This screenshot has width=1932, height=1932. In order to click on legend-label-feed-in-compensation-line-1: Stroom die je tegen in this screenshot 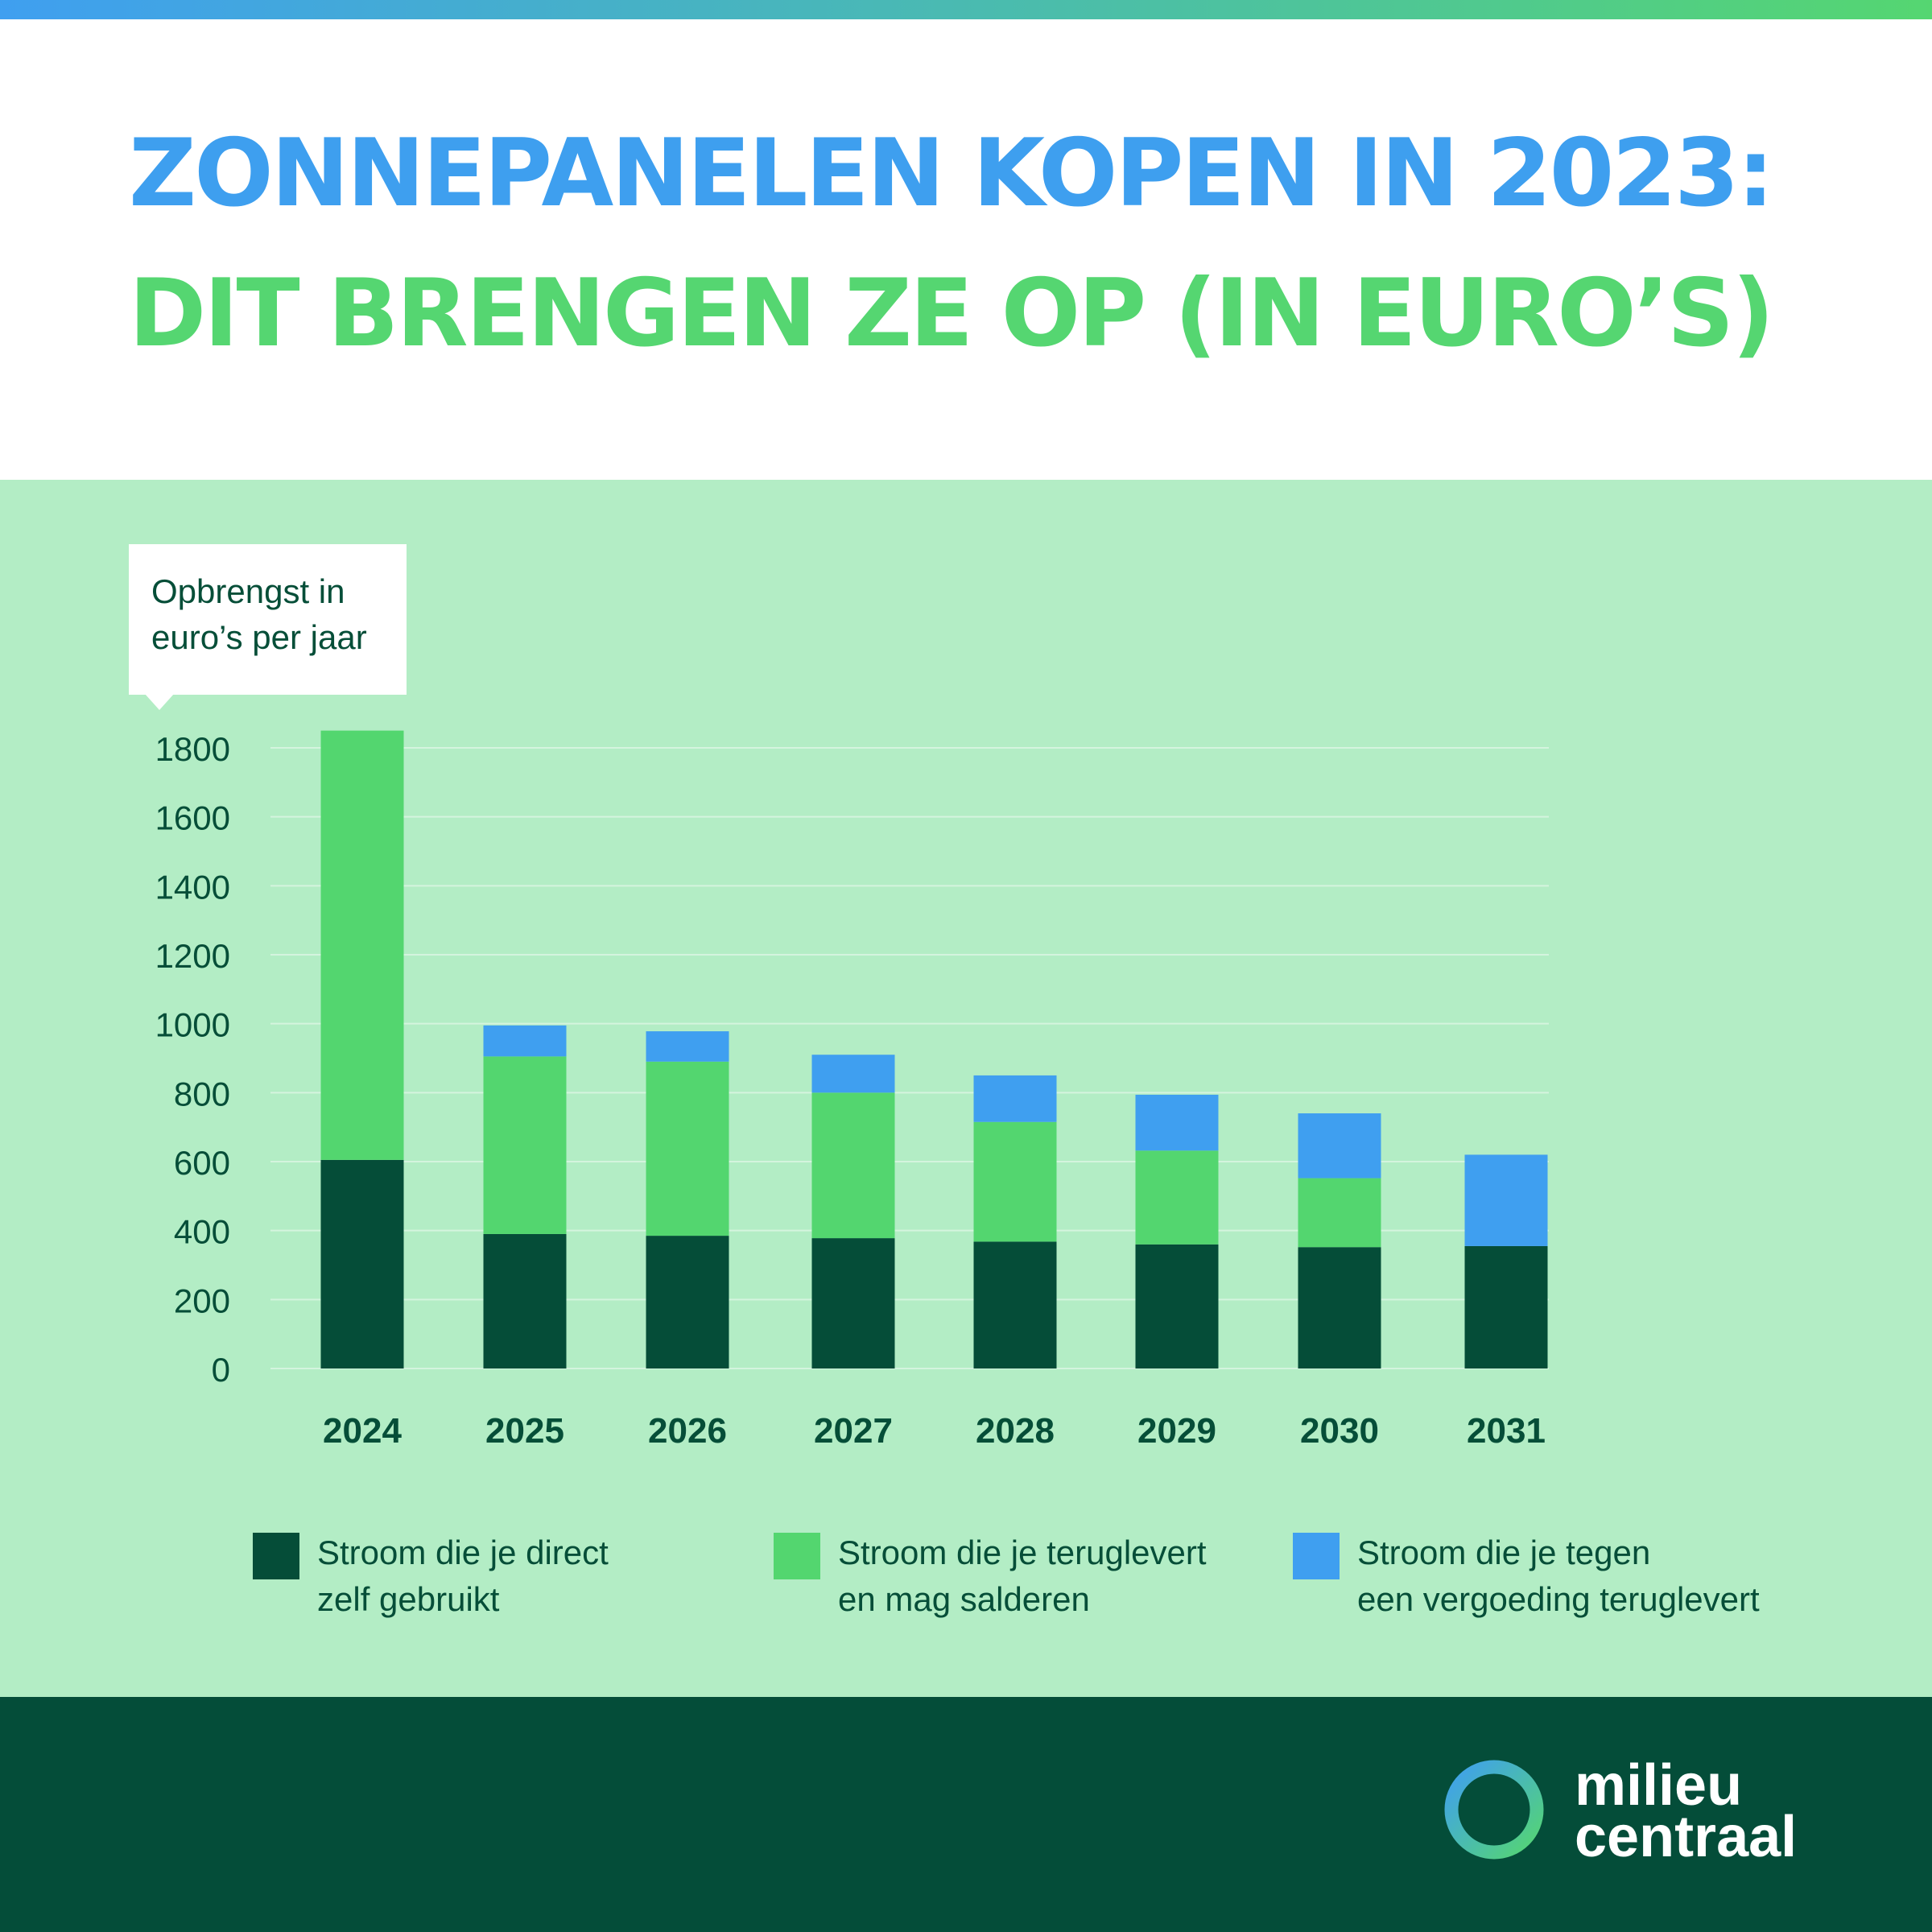, I will do `click(1504, 1552)`.